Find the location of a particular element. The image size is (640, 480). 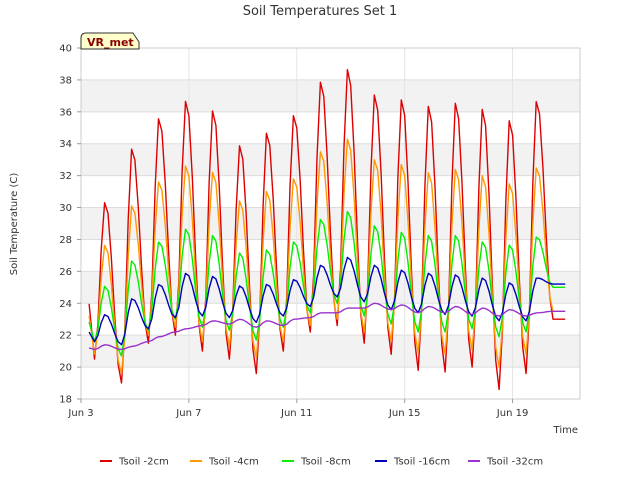

y-axis-ticks: 18 20 22 24 26 28 30 32 34 36 38 40 is located at coordinates (70, 225).